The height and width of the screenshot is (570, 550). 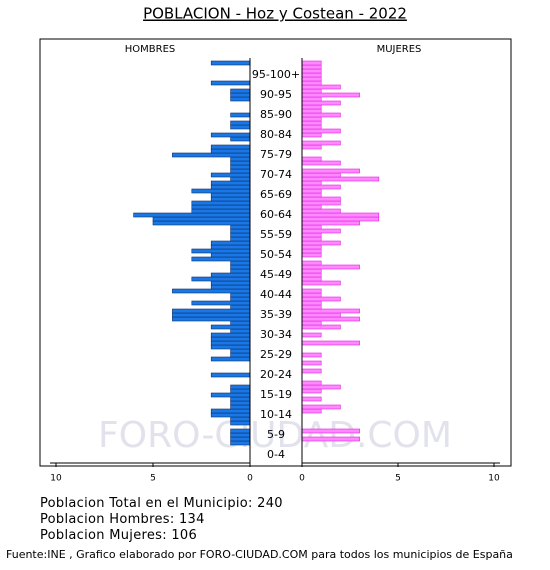 What do you see at coordinates (275, 435) in the screenshot?
I see `watermark: FORO-CIUDAD.COM` at bounding box center [275, 435].